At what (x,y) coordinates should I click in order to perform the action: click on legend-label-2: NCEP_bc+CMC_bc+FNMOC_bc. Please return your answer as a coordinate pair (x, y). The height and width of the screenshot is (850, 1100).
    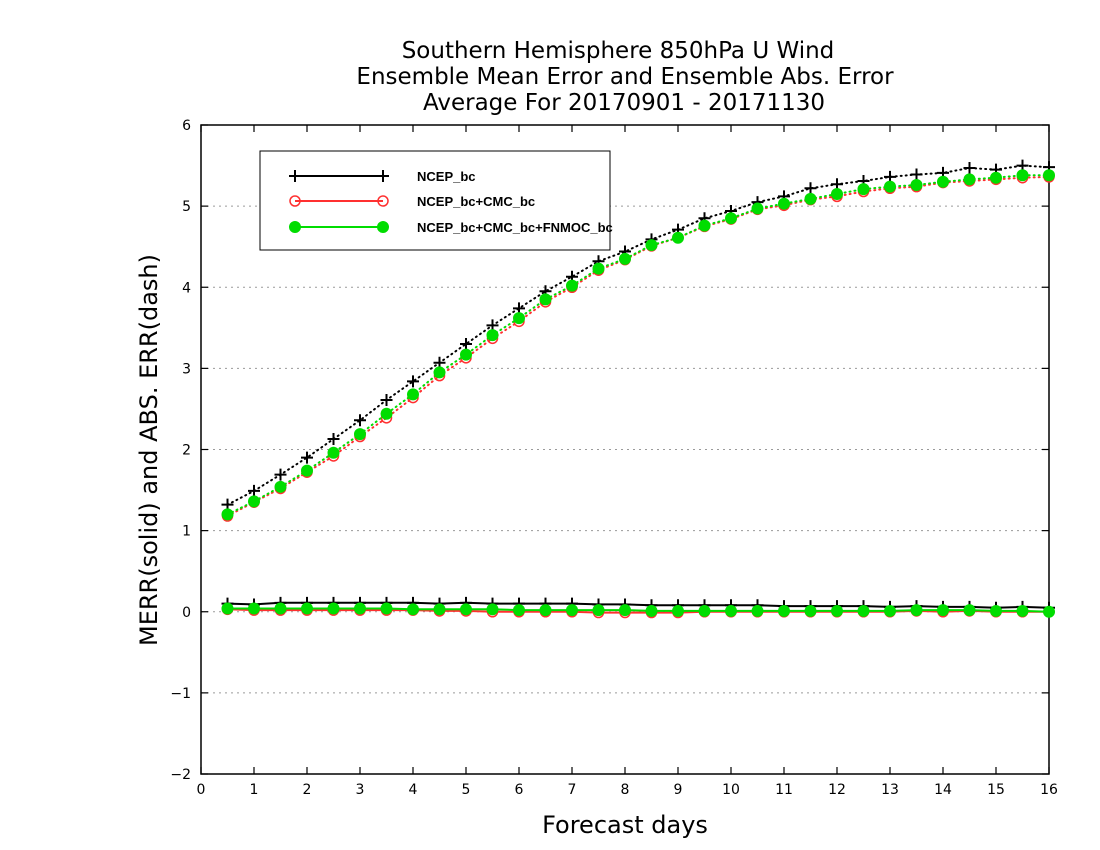
    Looking at the image, I should click on (515, 227).